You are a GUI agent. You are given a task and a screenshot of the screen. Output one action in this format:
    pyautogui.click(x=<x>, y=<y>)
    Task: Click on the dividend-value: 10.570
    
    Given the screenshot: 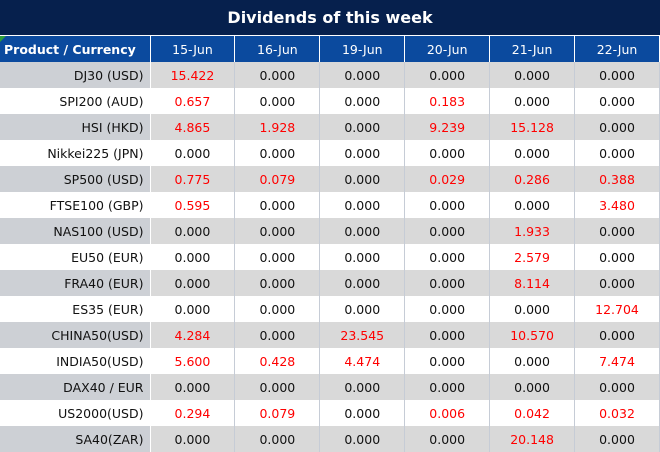 What is the action you would take?
    pyautogui.click(x=532, y=335)
    